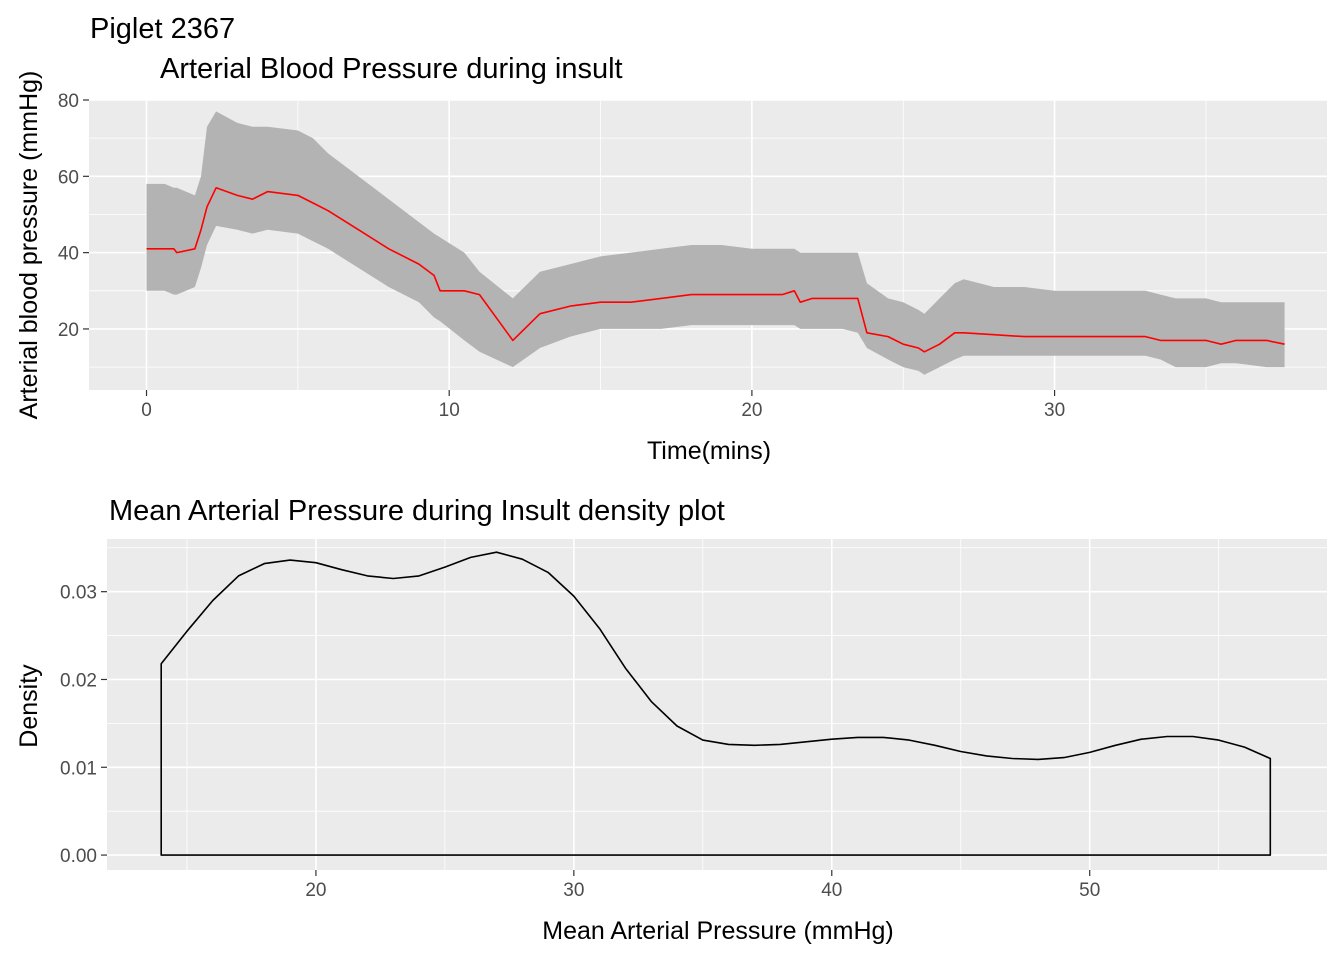  What do you see at coordinates (68, 101) in the screenshot?
I see `y-tick-label: 80` at bounding box center [68, 101].